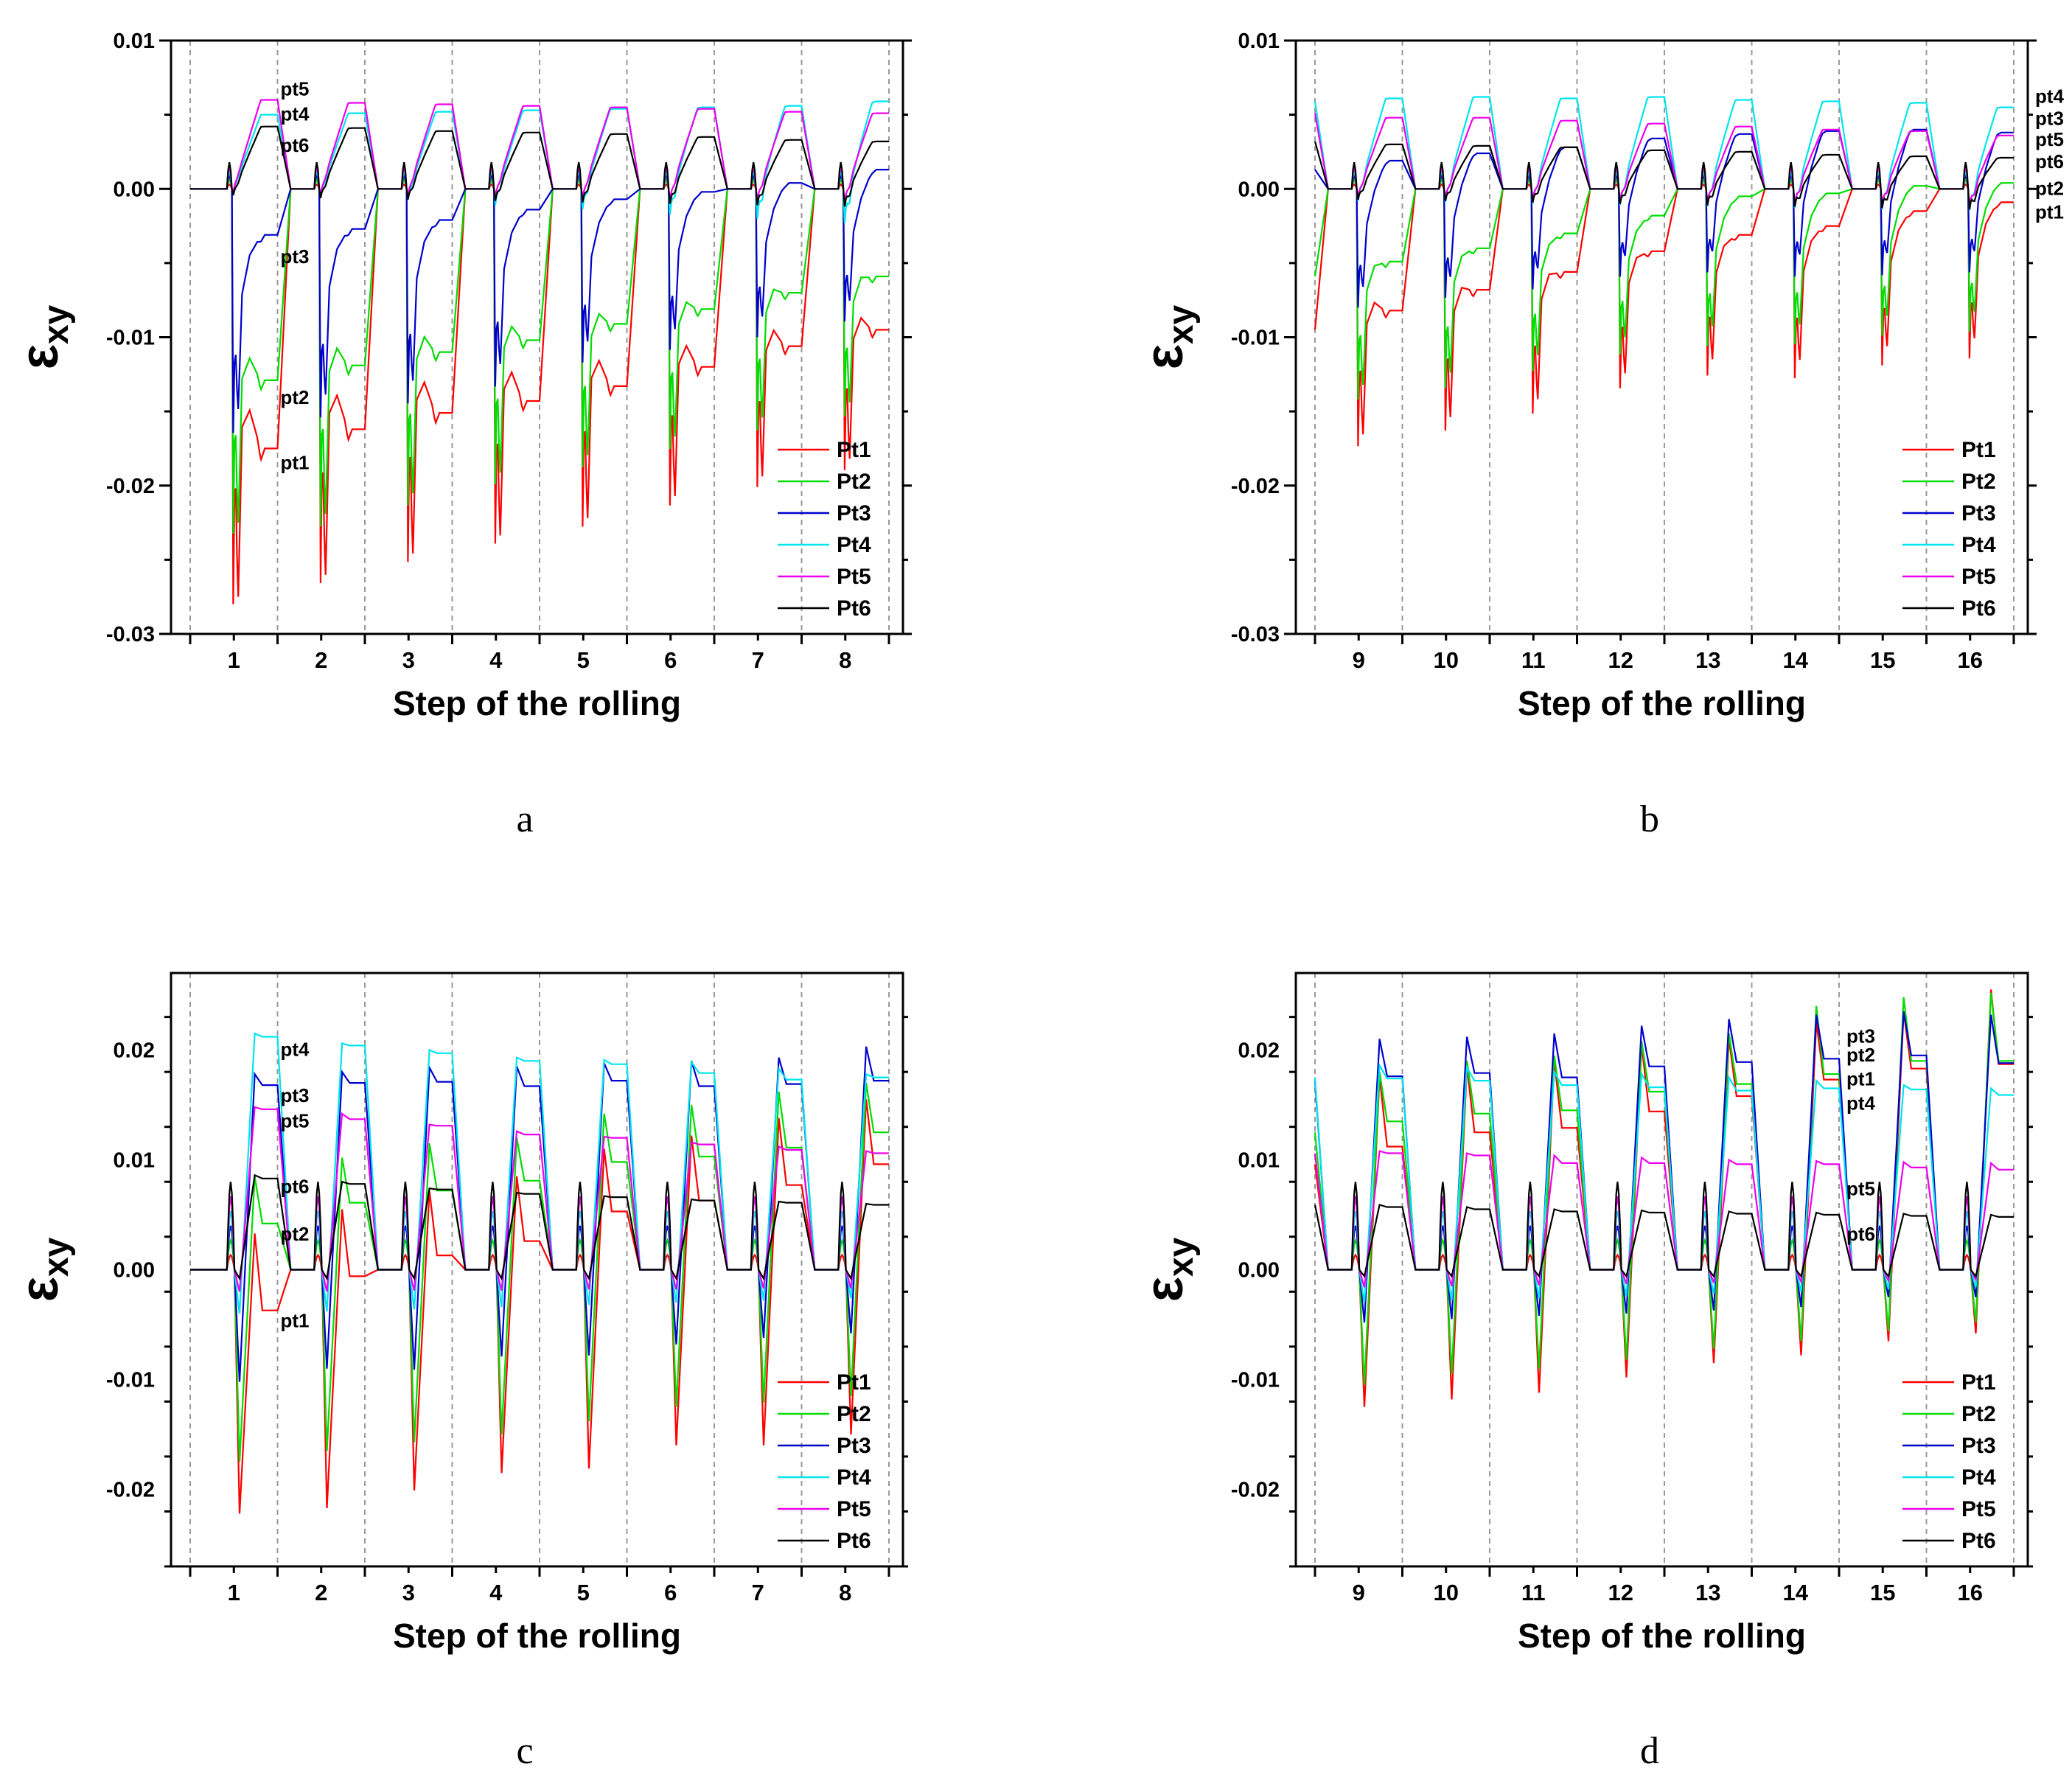 The height and width of the screenshot is (1789, 2072). What do you see at coordinates (1164, 356) in the screenshot?
I see `y-axis-title-symbol: ε` at bounding box center [1164, 356].